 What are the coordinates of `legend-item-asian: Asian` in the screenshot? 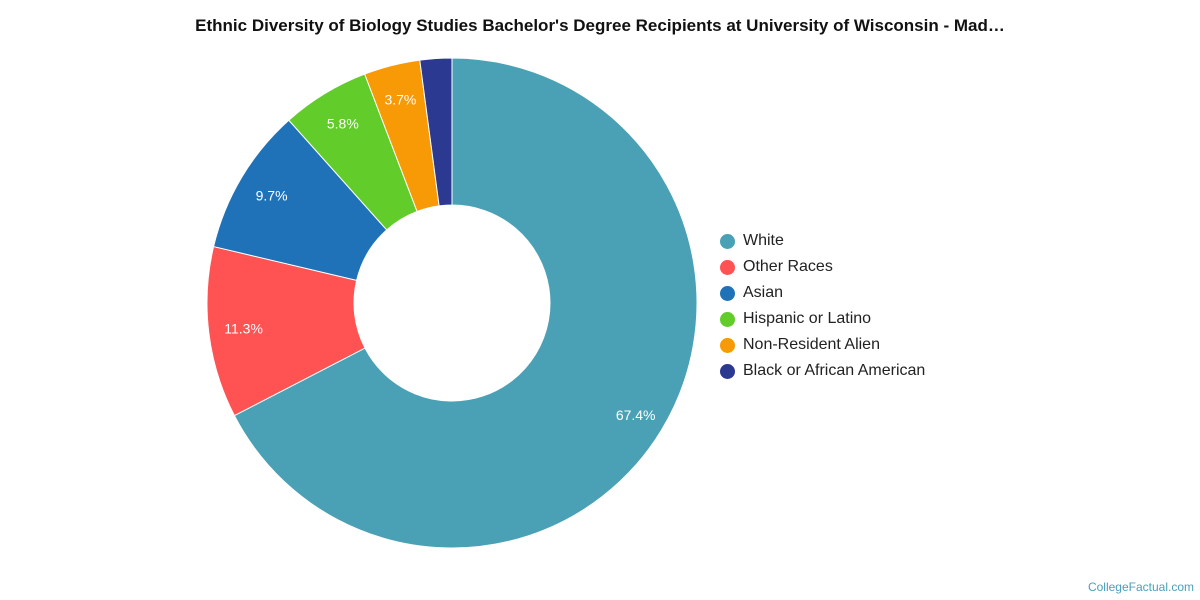 It's located at (822, 293).